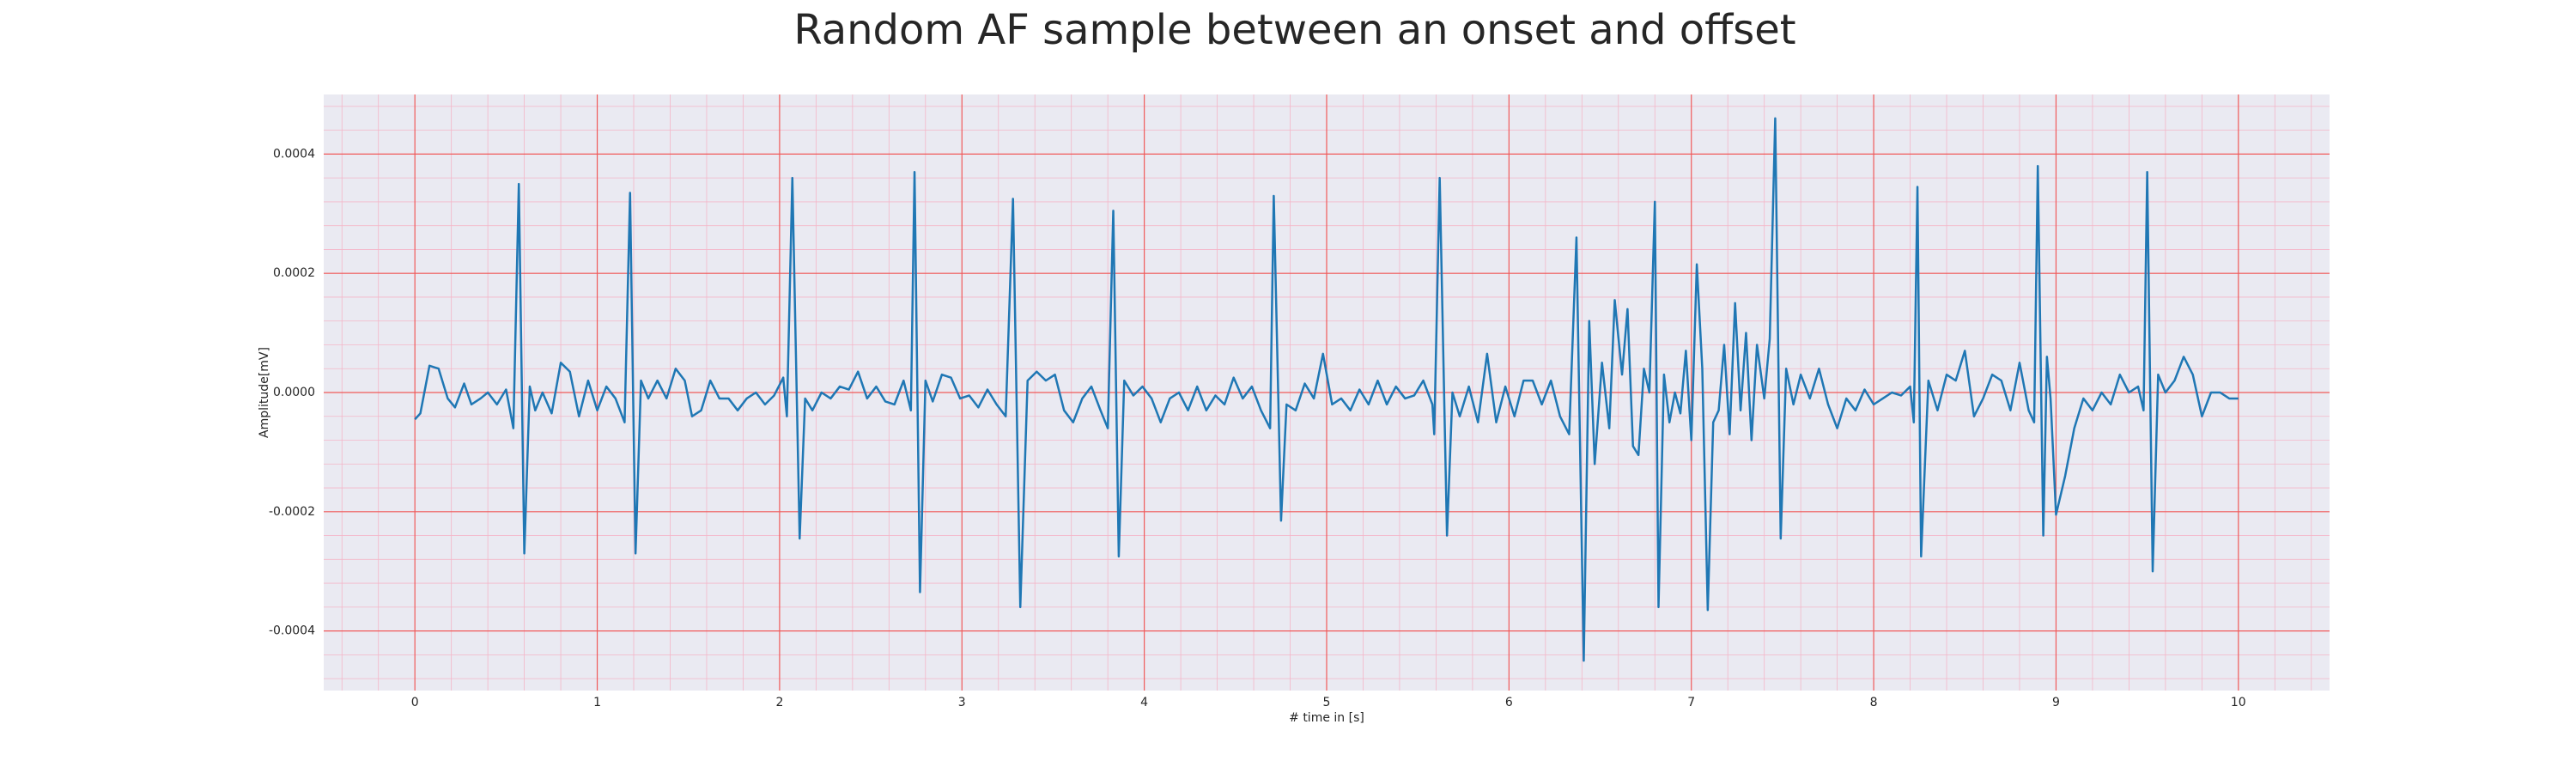 Image resolution: width=2576 pixels, height=773 pixels. I want to click on y-tick-label: 0.0000, so click(294, 392).